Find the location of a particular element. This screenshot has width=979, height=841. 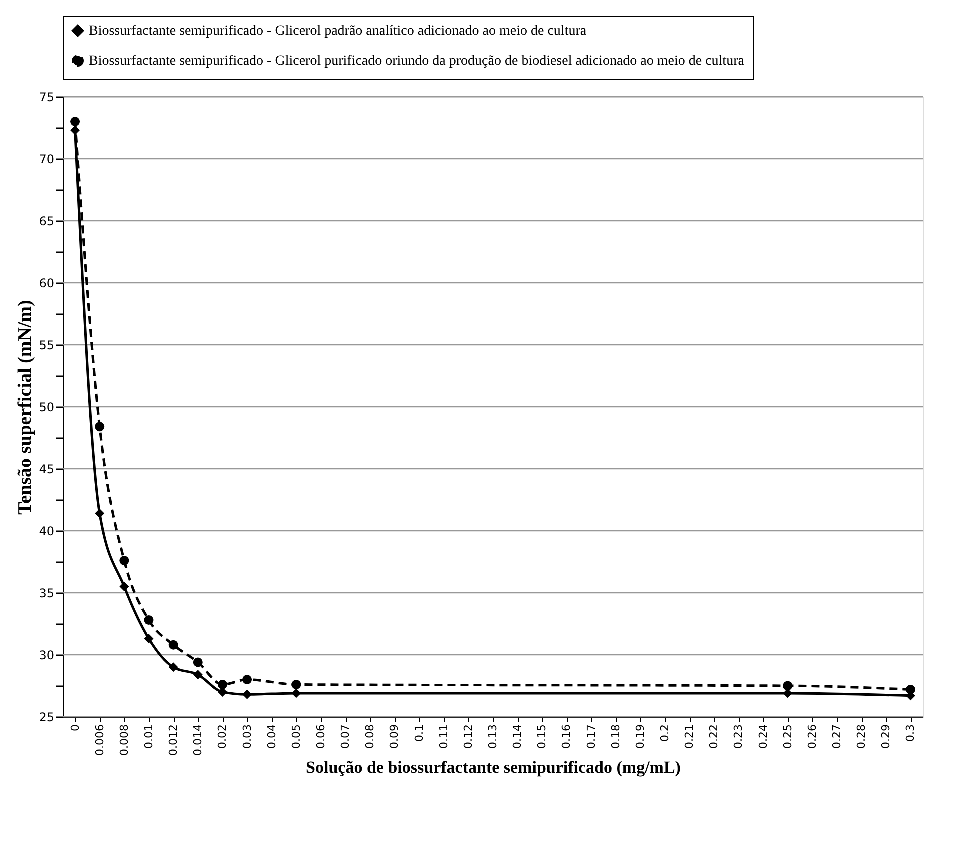

x-tick-label: 0.26 is located at coordinates (812, 736).